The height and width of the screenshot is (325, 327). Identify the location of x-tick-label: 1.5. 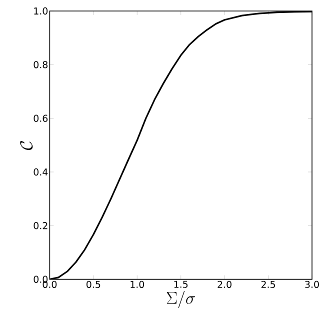
(181, 284).